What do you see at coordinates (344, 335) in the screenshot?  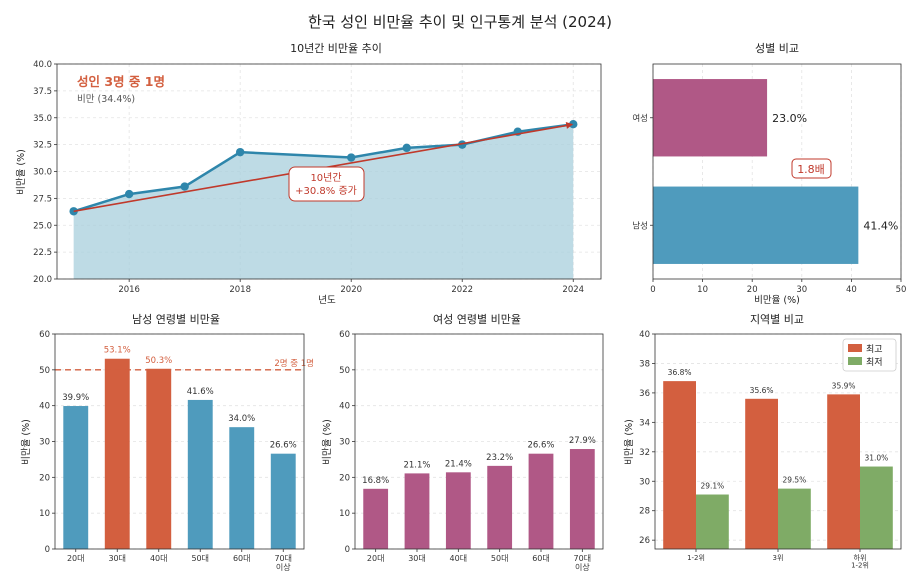 I see `female-ytick-label: 60` at bounding box center [344, 335].